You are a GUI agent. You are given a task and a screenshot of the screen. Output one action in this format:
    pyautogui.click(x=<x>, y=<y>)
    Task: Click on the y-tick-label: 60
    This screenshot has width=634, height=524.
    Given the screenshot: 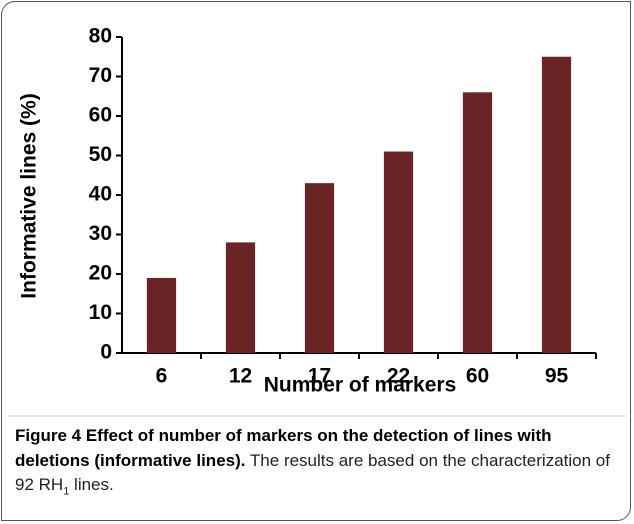 What is the action you would take?
    pyautogui.click(x=100, y=115)
    